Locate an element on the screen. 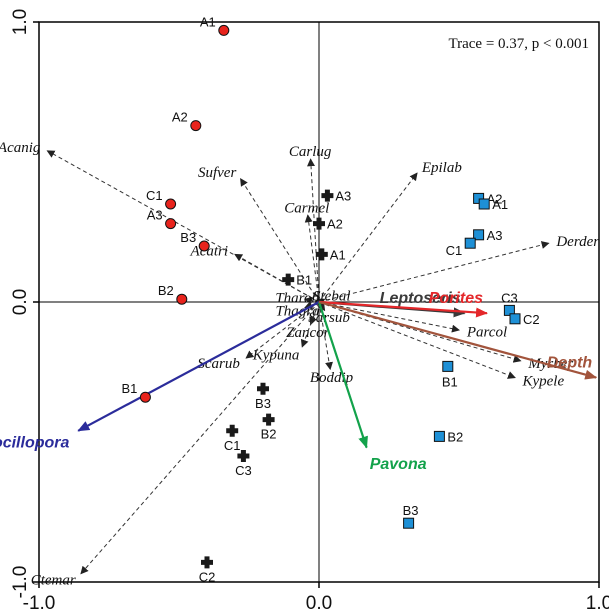 Image resolution: width=609 pixels, height=614 pixels. sample-circle-a2: A2 is located at coordinates (187, 121).